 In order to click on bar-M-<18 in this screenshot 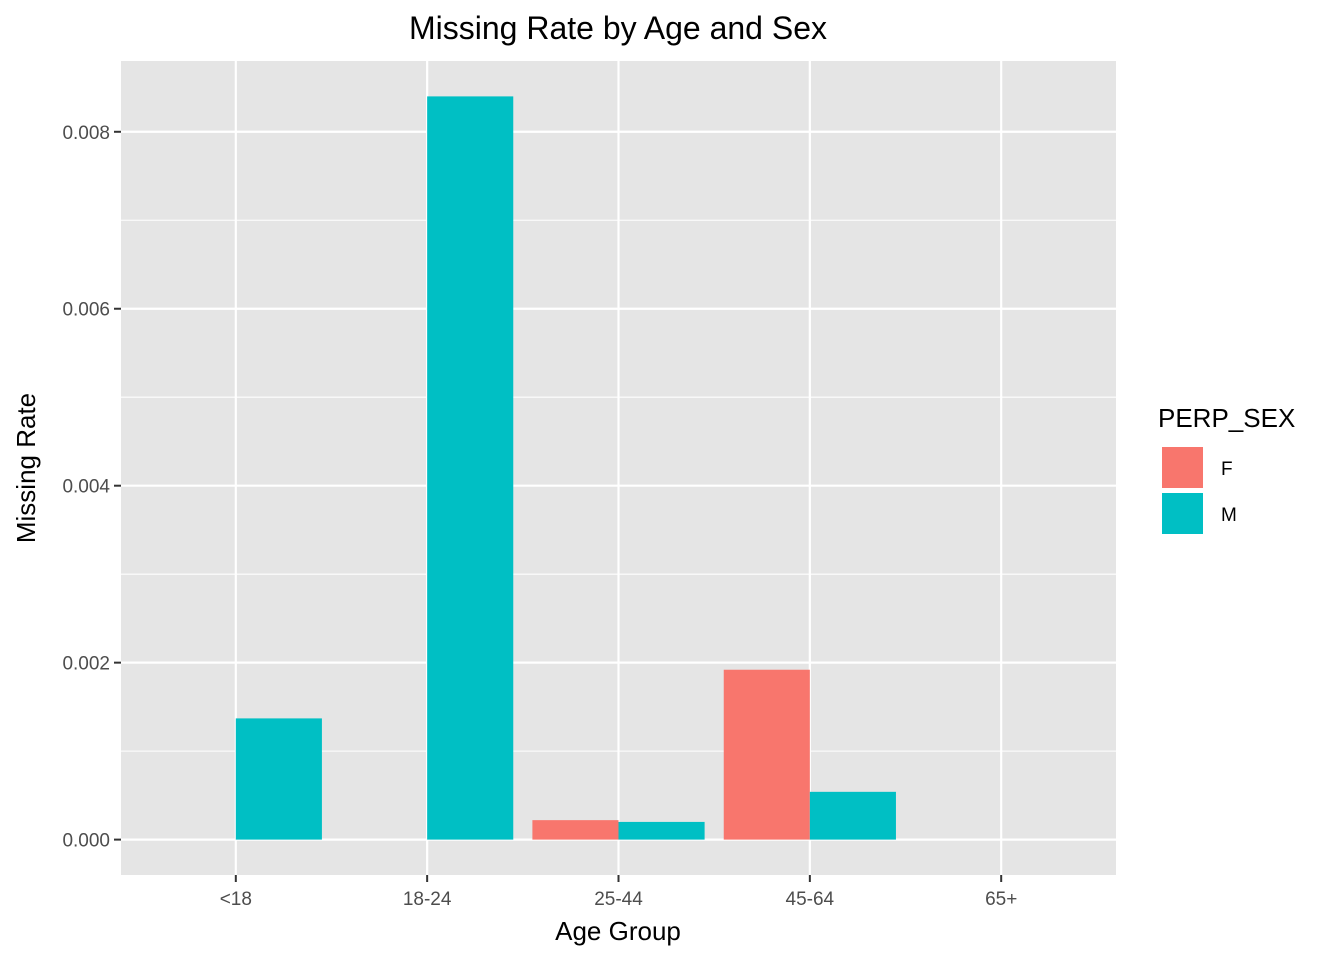, I will do `click(278, 779)`.